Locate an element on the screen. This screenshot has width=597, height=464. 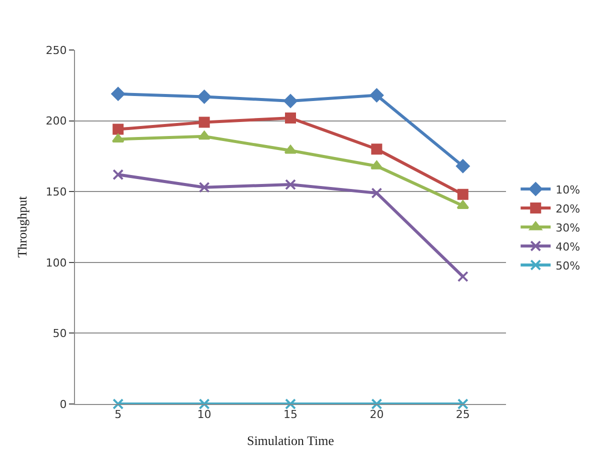
y-tick-label: 100 is located at coordinates (56, 263).